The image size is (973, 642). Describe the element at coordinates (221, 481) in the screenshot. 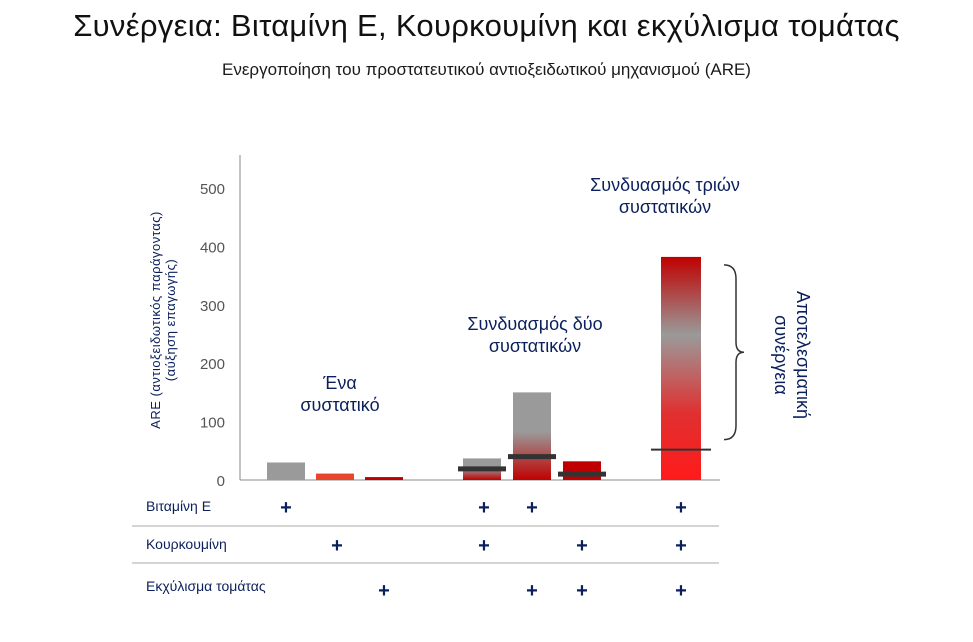

I see `y-tick-label: 0` at that location.